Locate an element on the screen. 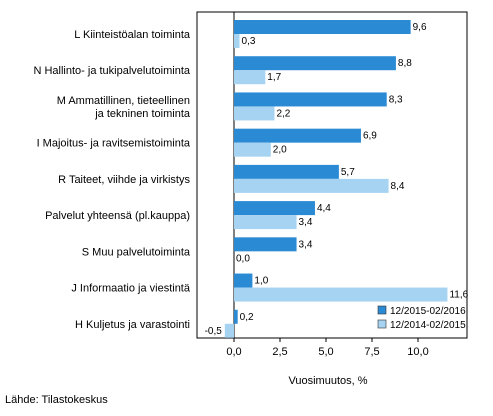 This screenshot has width=493, height=416. legend: 12/2015-02/2016 12/2014-02/2015 is located at coordinates (421, 318).